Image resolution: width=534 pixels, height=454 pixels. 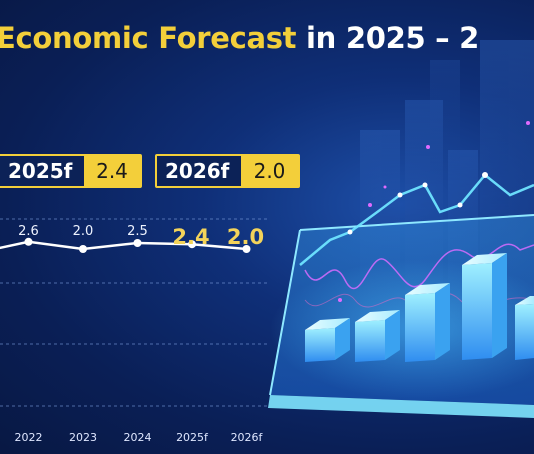 What do you see at coordinates (28, 241) in the screenshot?
I see `data-point-2022` at bounding box center [28, 241].